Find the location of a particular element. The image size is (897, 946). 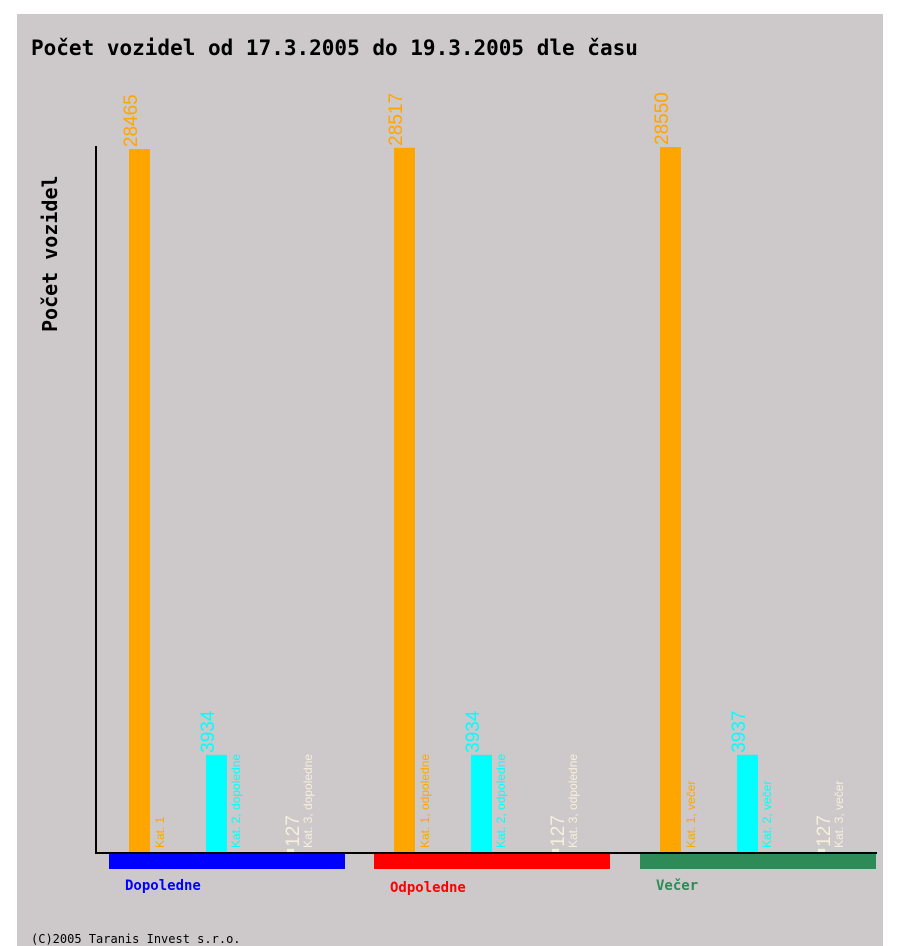

bar-category-label: Kat. 3, večer is located at coordinates (839, 814).